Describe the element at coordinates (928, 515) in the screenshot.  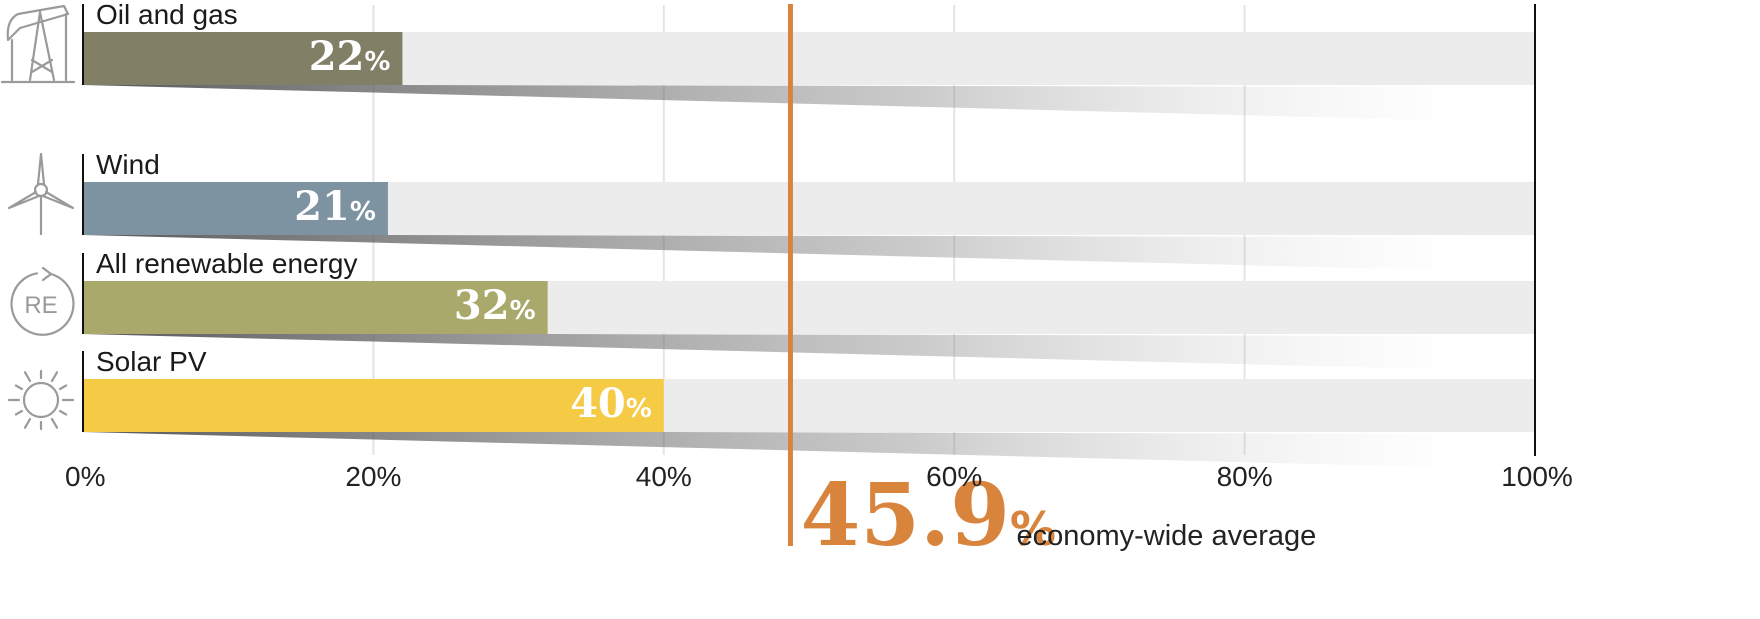
I see `reference-line-label: 45.9%` at that location.